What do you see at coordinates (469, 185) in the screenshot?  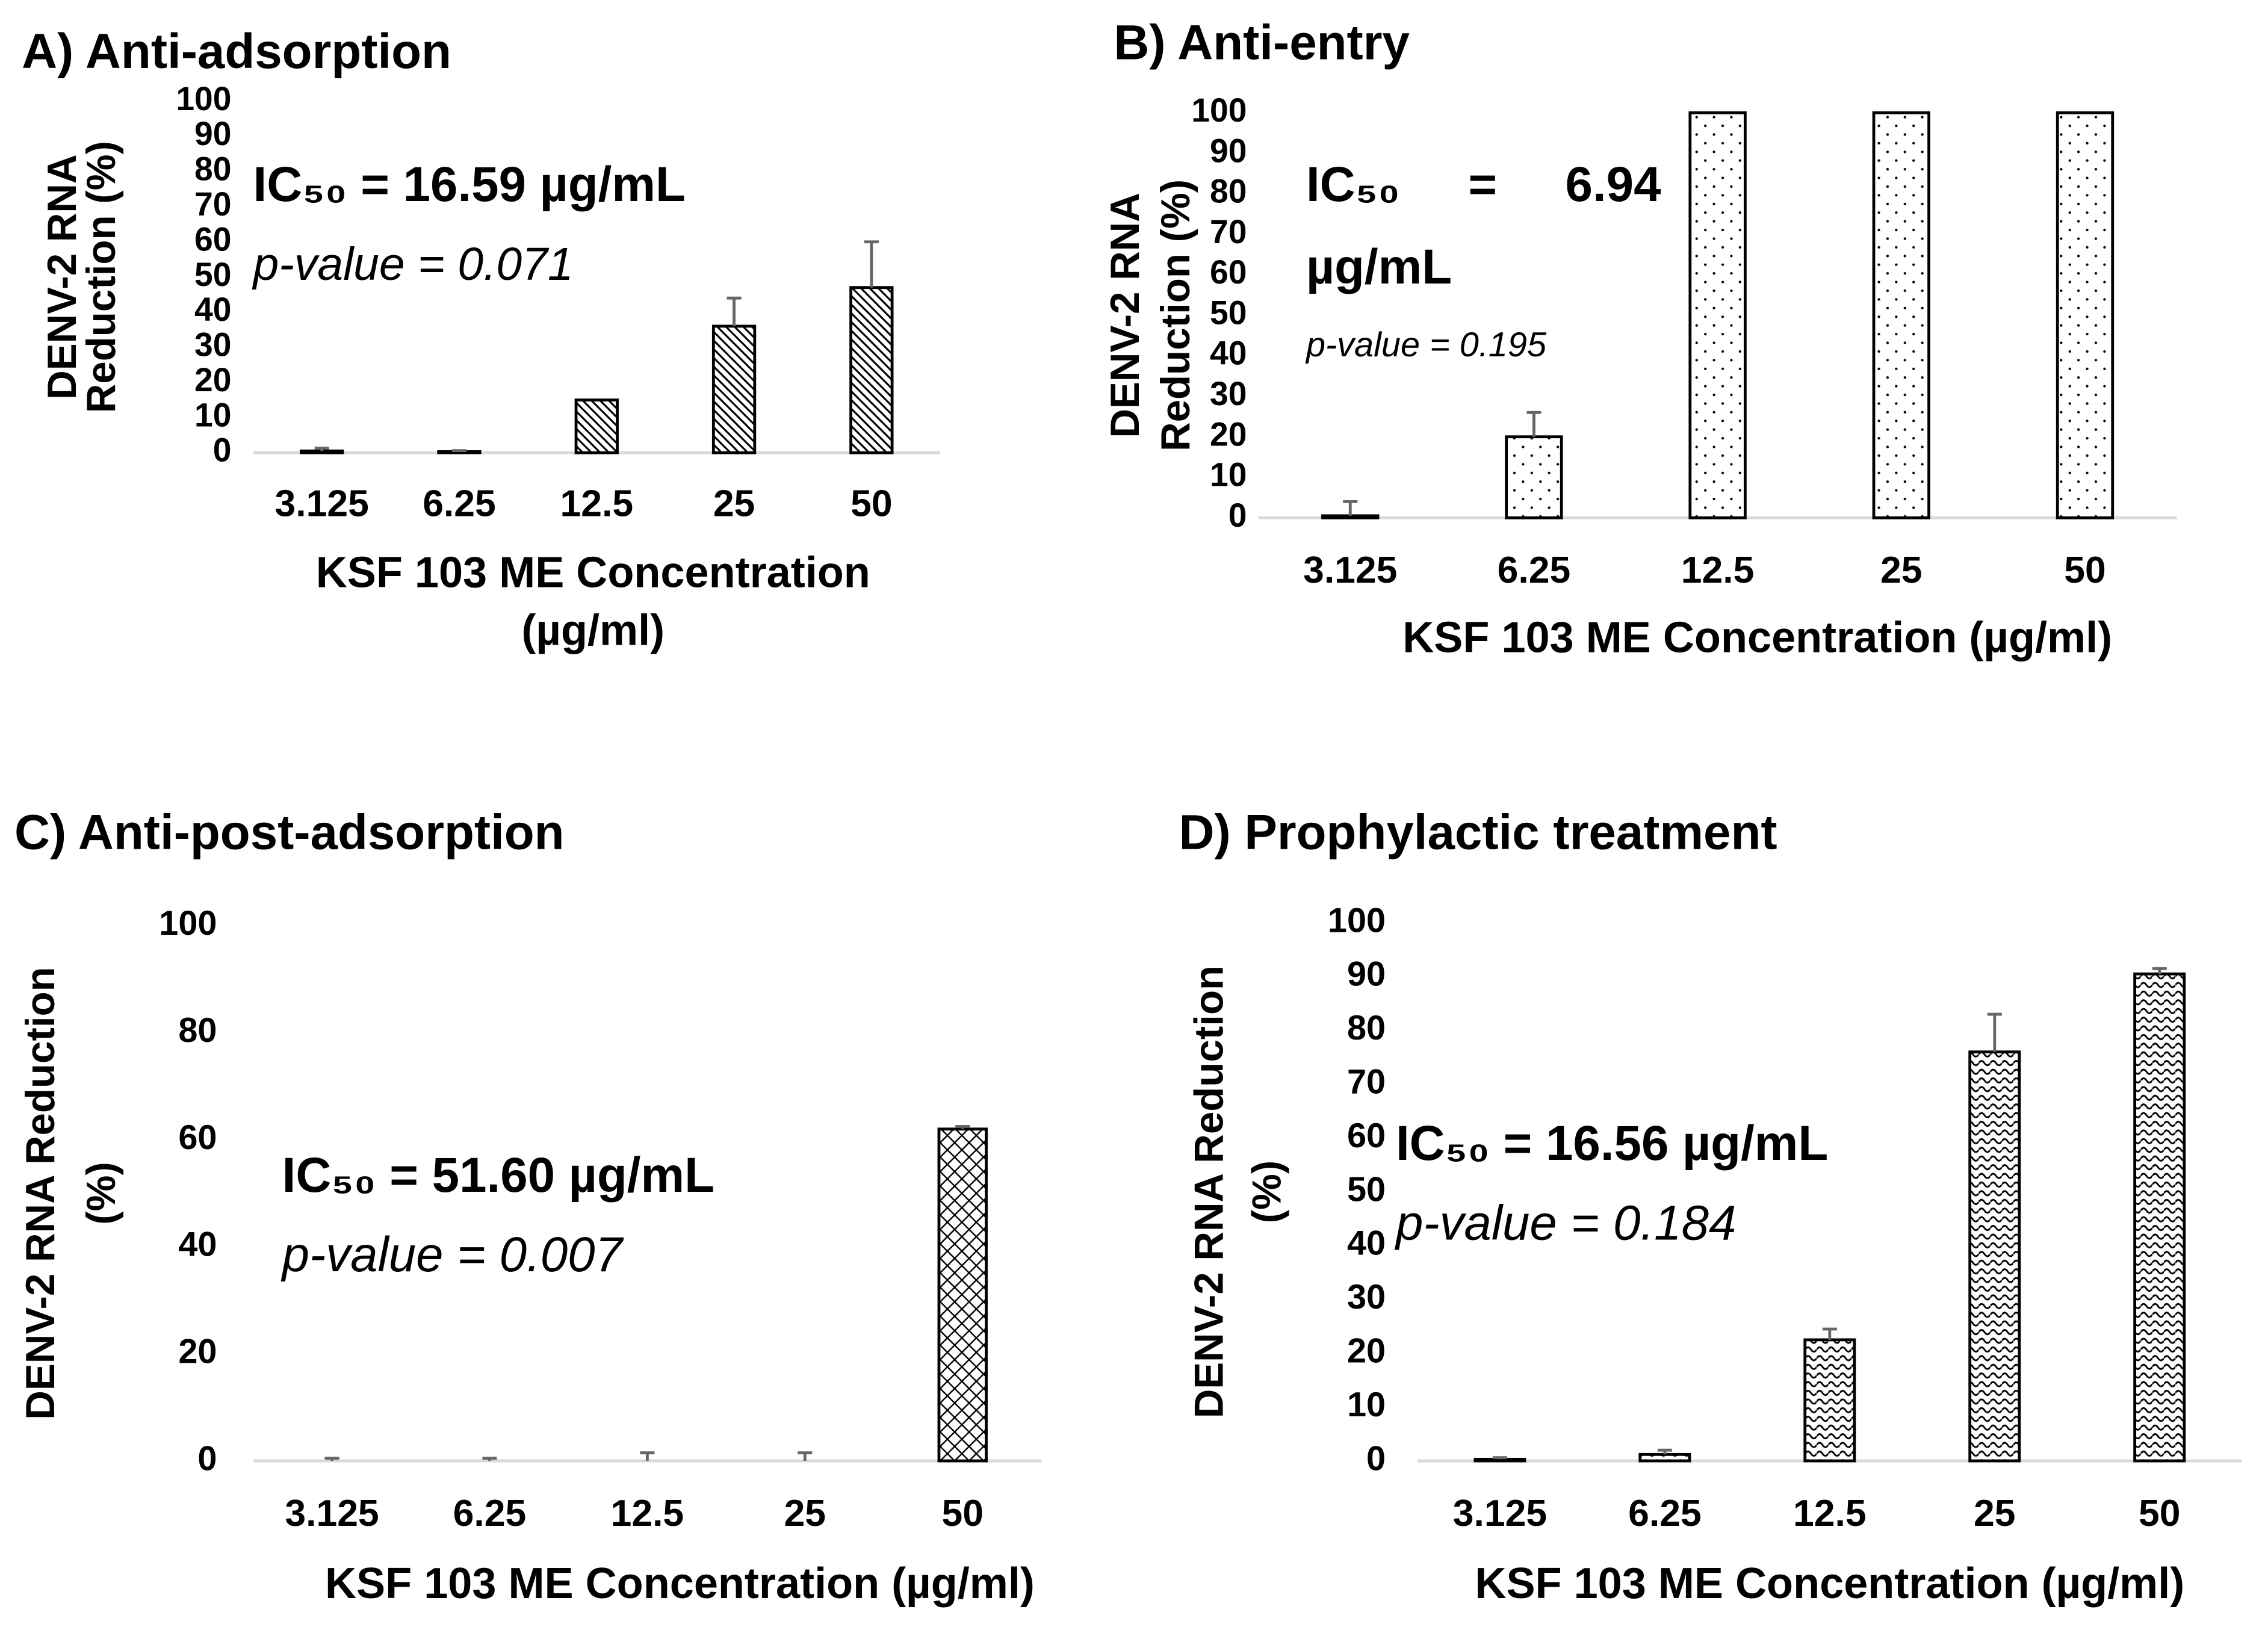 I see `annotation: IC₅₀ = 16.59 µg/mL` at bounding box center [469, 185].